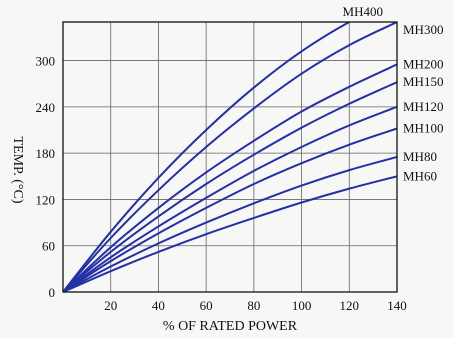 The image size is (454, 338). What do you see at coordinates (48, 246) in the screenshot?
I see `y-tick-label: 60` at bounding box center [48, 246].